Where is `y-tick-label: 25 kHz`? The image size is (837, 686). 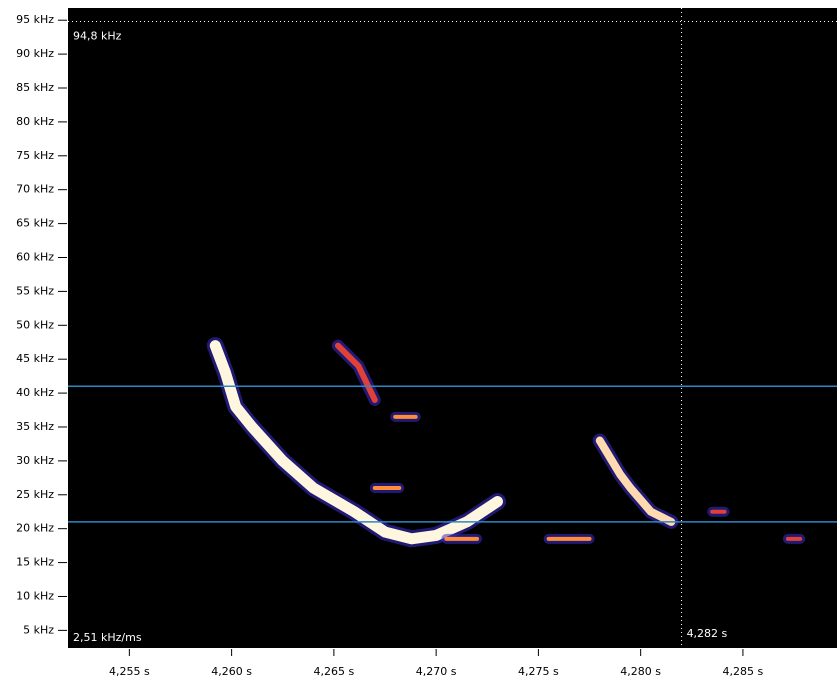 y-tick-label: 25 kHz is located at coordinates (35, 494).